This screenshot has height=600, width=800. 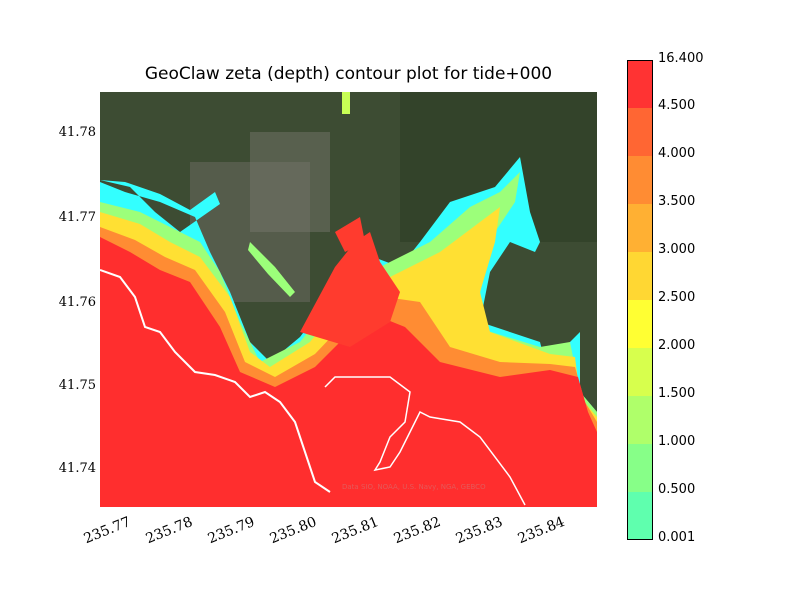 I want to click on depth-band-green-channel, so click(x=271, y=269).